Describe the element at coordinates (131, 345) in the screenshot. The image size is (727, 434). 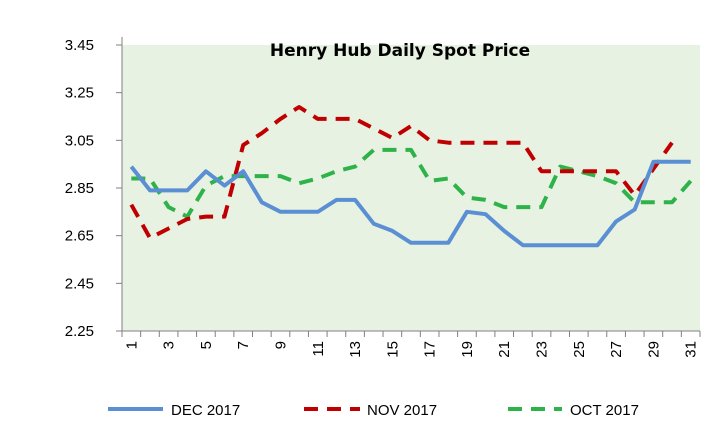
I see `x-tick-label: 1` at that location.